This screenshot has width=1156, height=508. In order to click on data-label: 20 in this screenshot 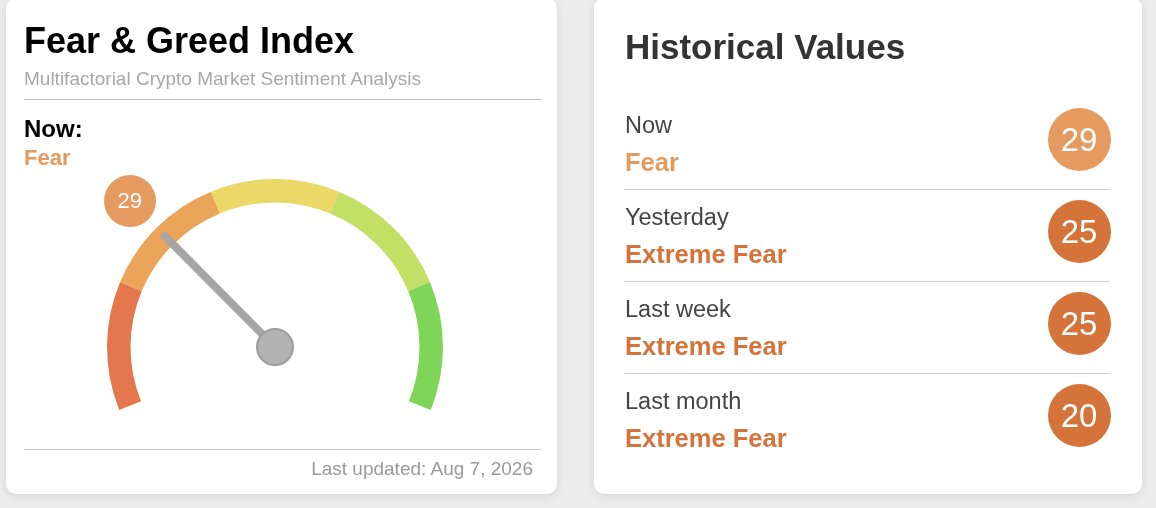, I will do `click(1079, 416)`.